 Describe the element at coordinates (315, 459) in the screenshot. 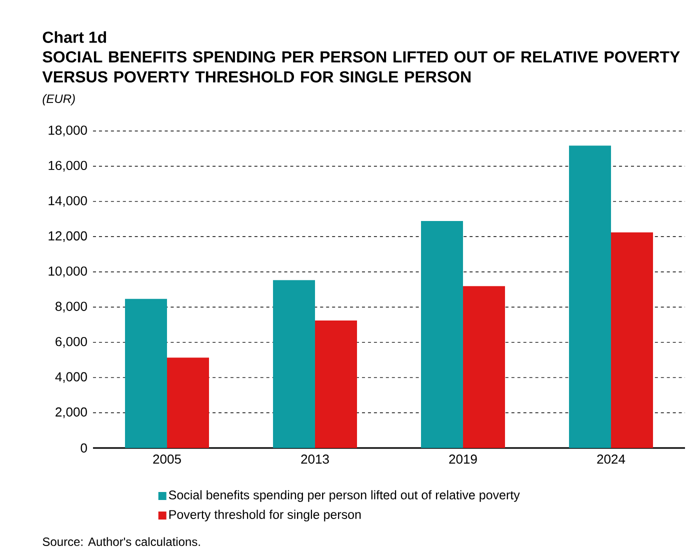

I see `x-tick-label: 2013` at that location.